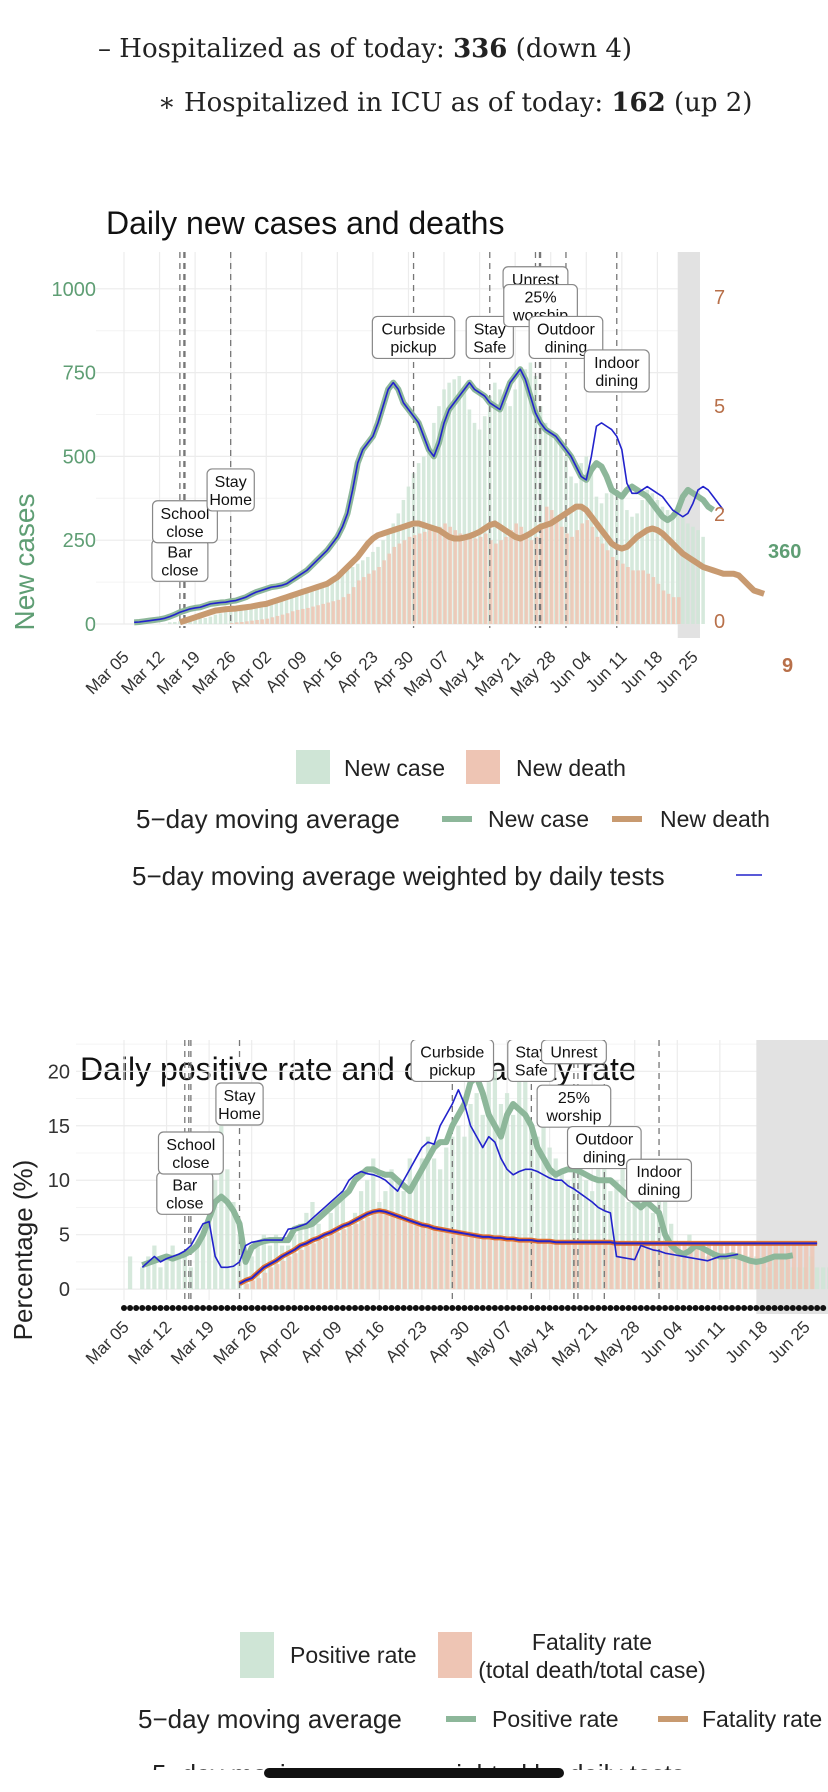 This screenshot has height=1792, width=828. I want to click on event-label-text: Safe, so click(531, 1070).